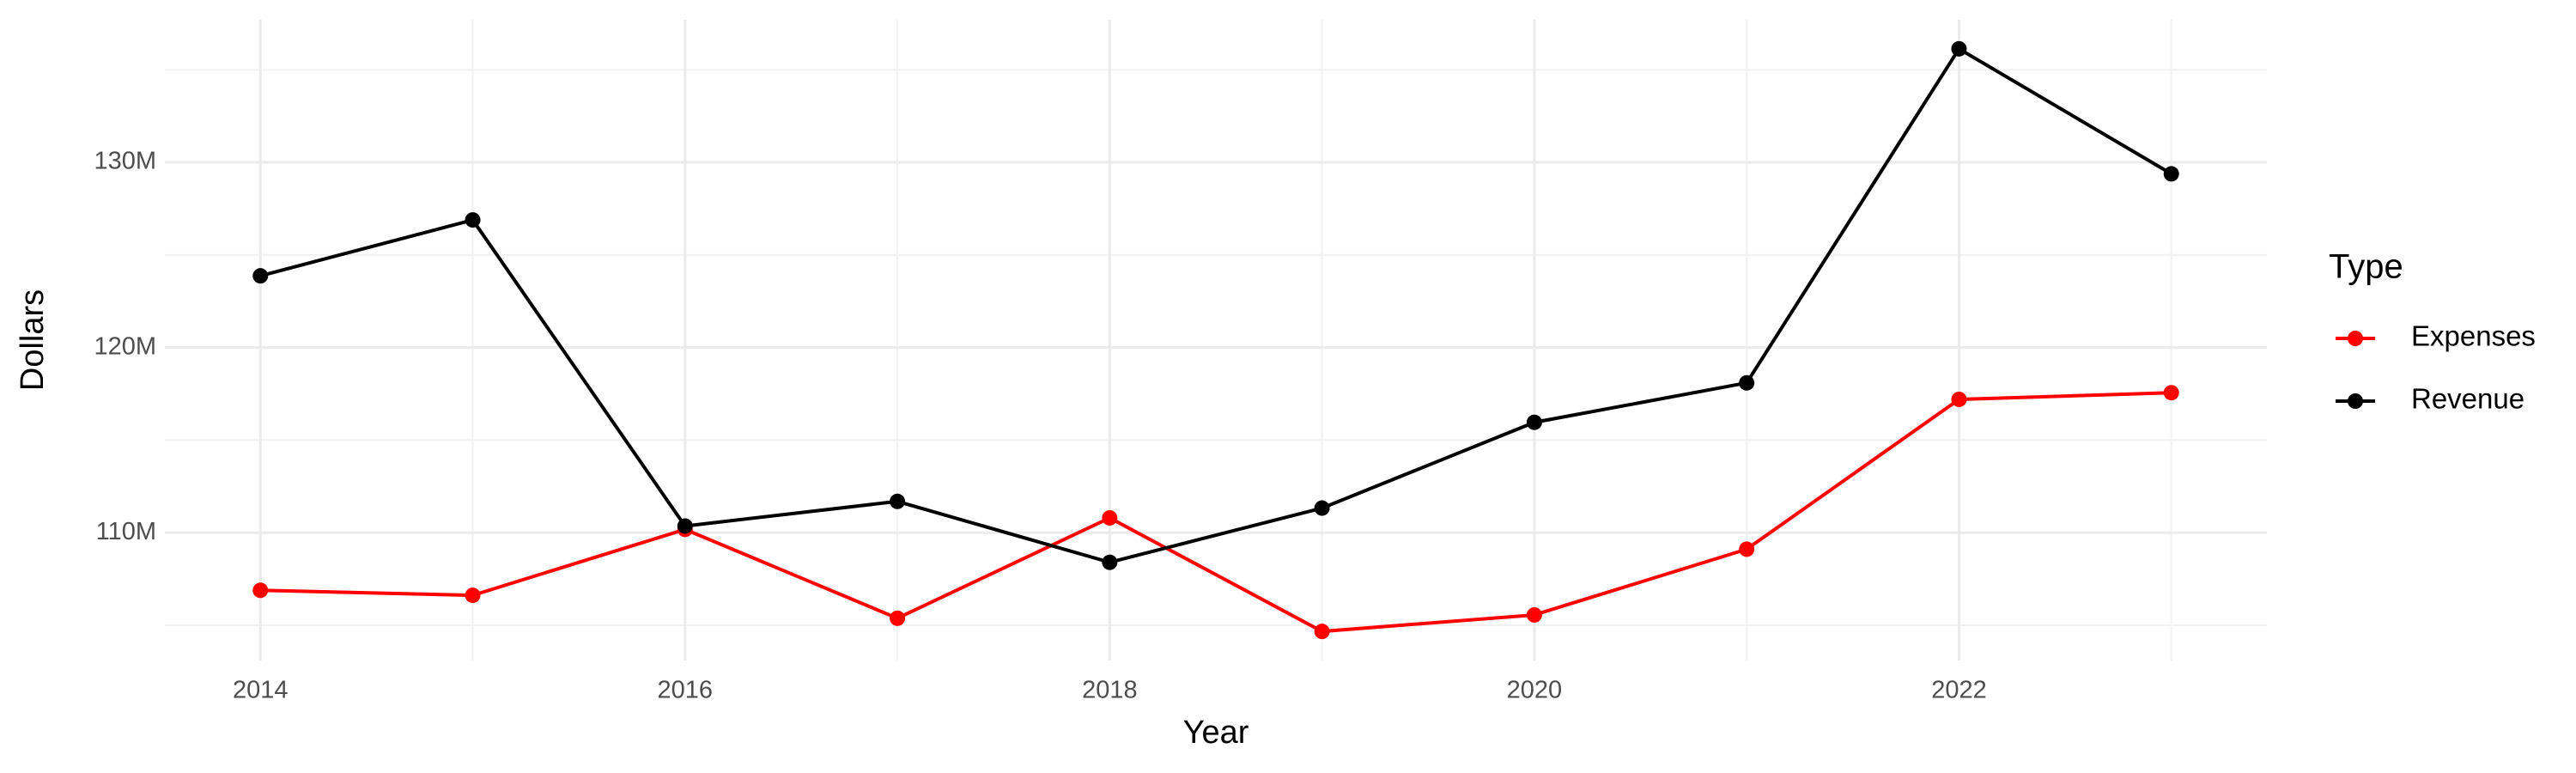 This screenshot has height=773, width=2576. I want to click on x-axis-title: Year, so click(1216, 733).